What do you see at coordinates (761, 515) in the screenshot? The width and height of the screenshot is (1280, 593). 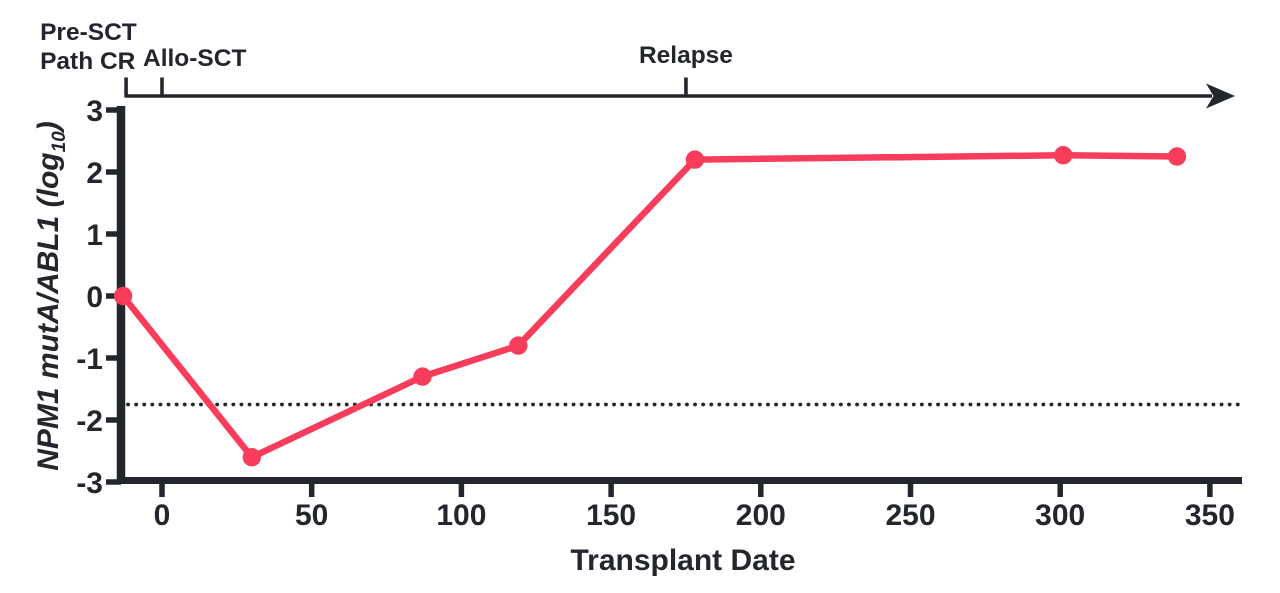 I see `x-axis-tick-label: 200` at bounding box center [761, 515].